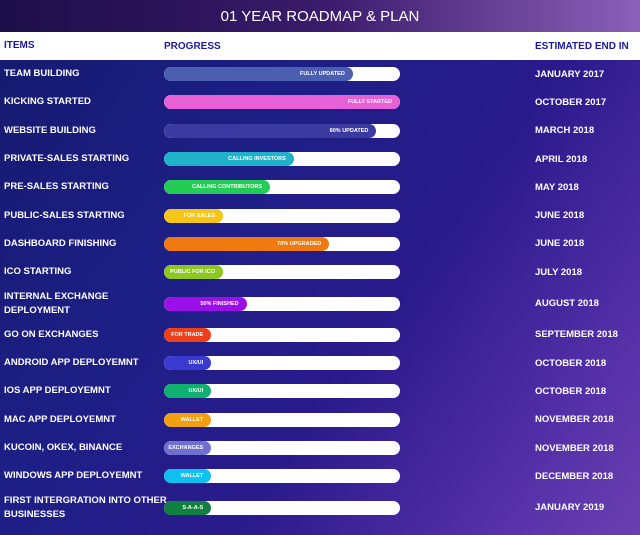  I want to click on roadmap-row: ANDROID APP DEPLOYEMNT UX/UI OCTOBER 2018, so click(320, 363).